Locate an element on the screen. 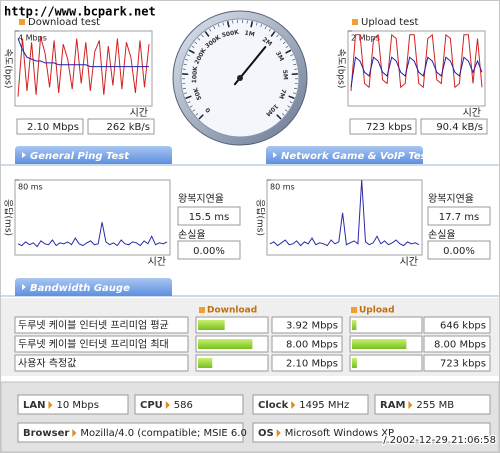 The image size is (500, 453). bandwidth-value: 8.00 Mbps is located at coordinates (460, 345).